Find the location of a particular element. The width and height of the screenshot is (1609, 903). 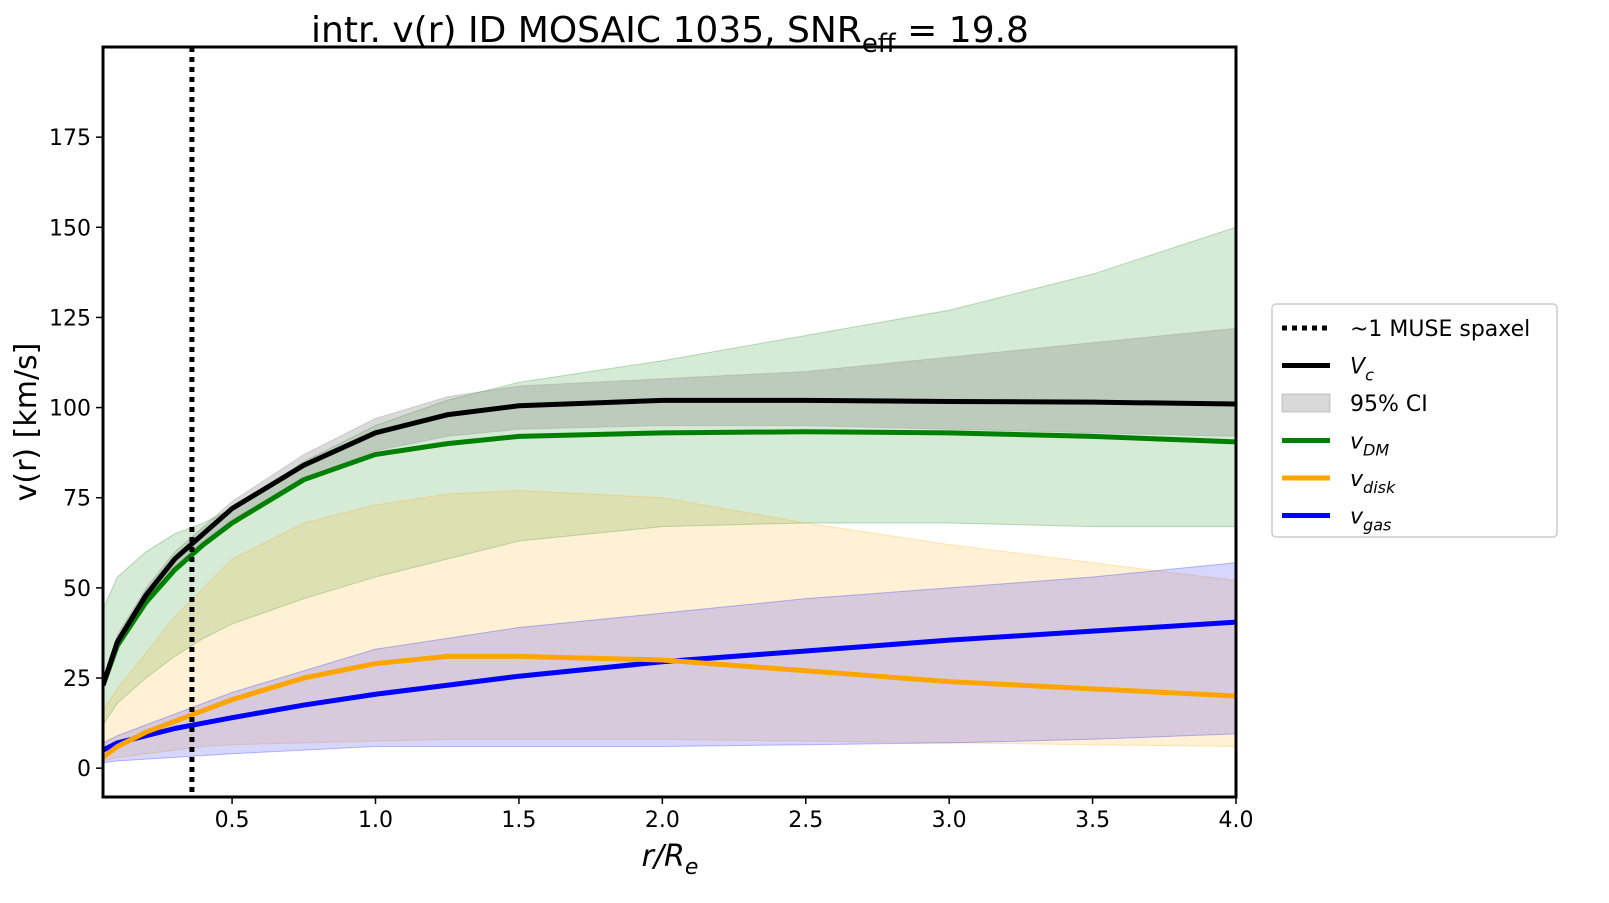

y-tick-label: 50 is located at coordinates (77, 589).